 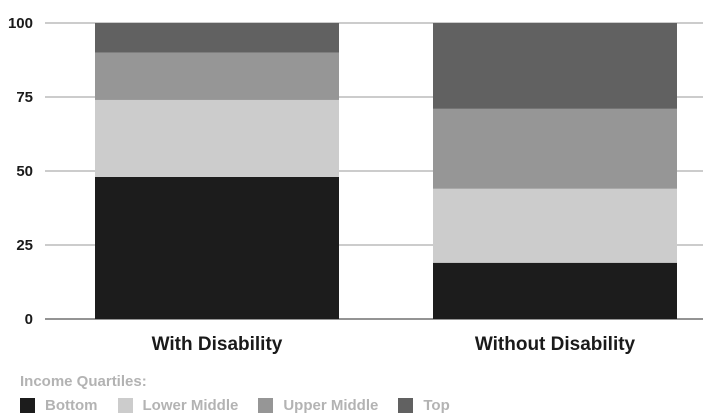 I want to click on legend: Bottom Lower Middle Upper Middle Top, so click(x=245, y=405).